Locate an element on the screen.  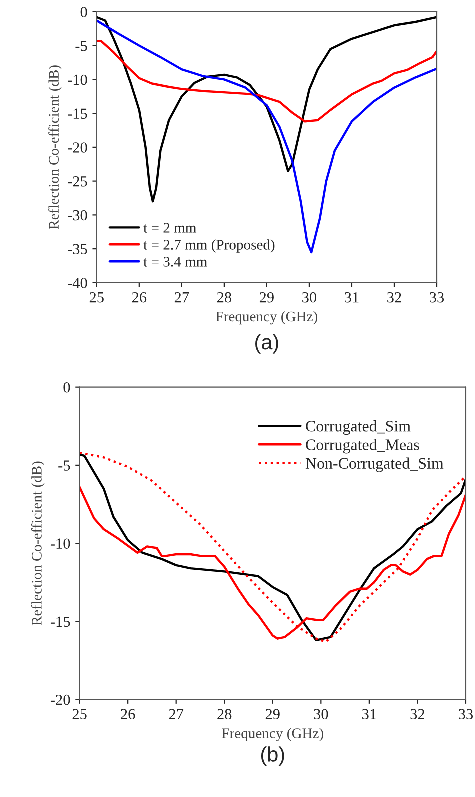
legend-label: Non-Corrugated_Sim is located at coordinates (375, 465).